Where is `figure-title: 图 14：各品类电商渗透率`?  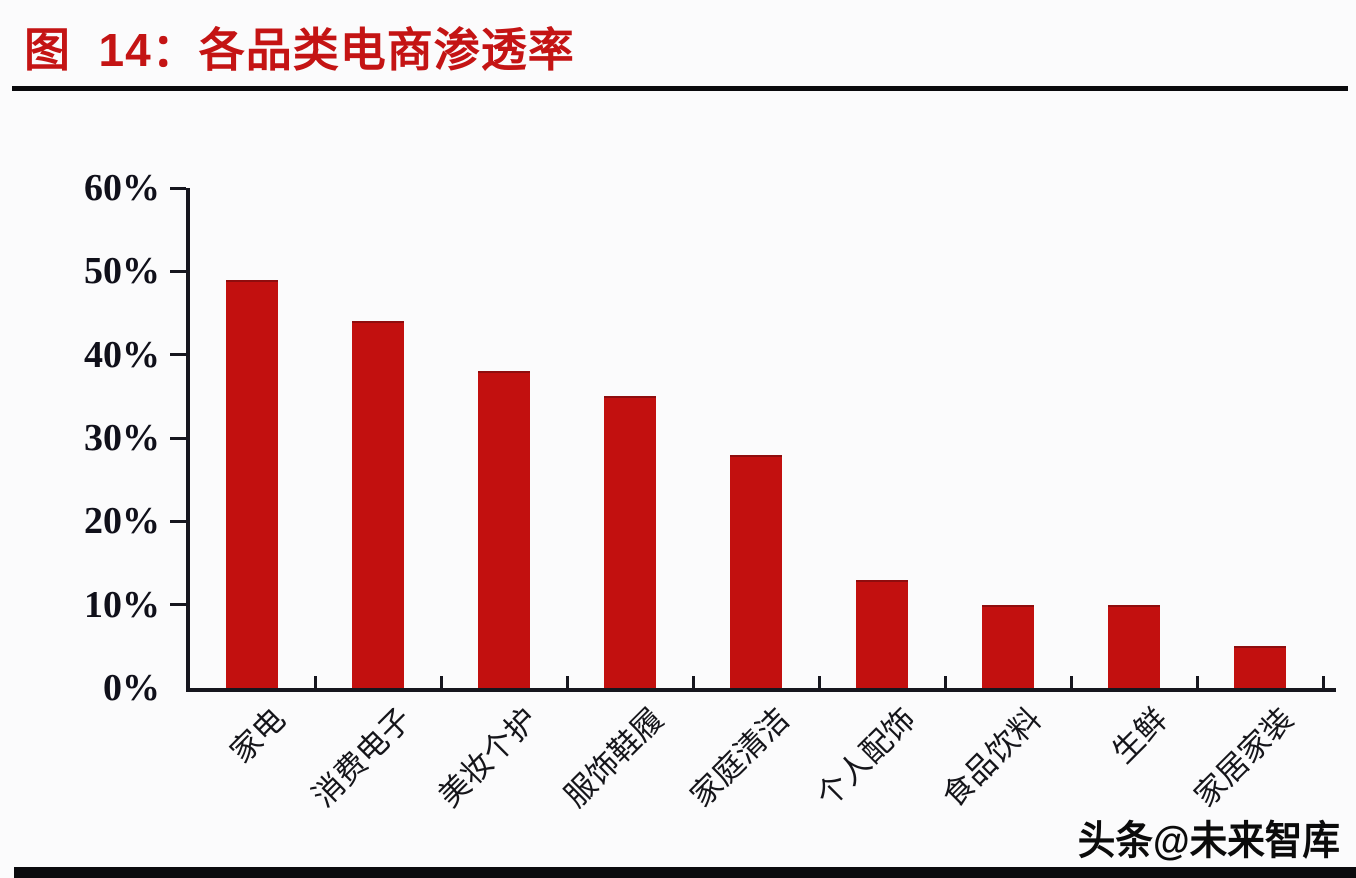 figure-title: 图 14：各品类电商渗透率 is located at coordinates (299, 50).